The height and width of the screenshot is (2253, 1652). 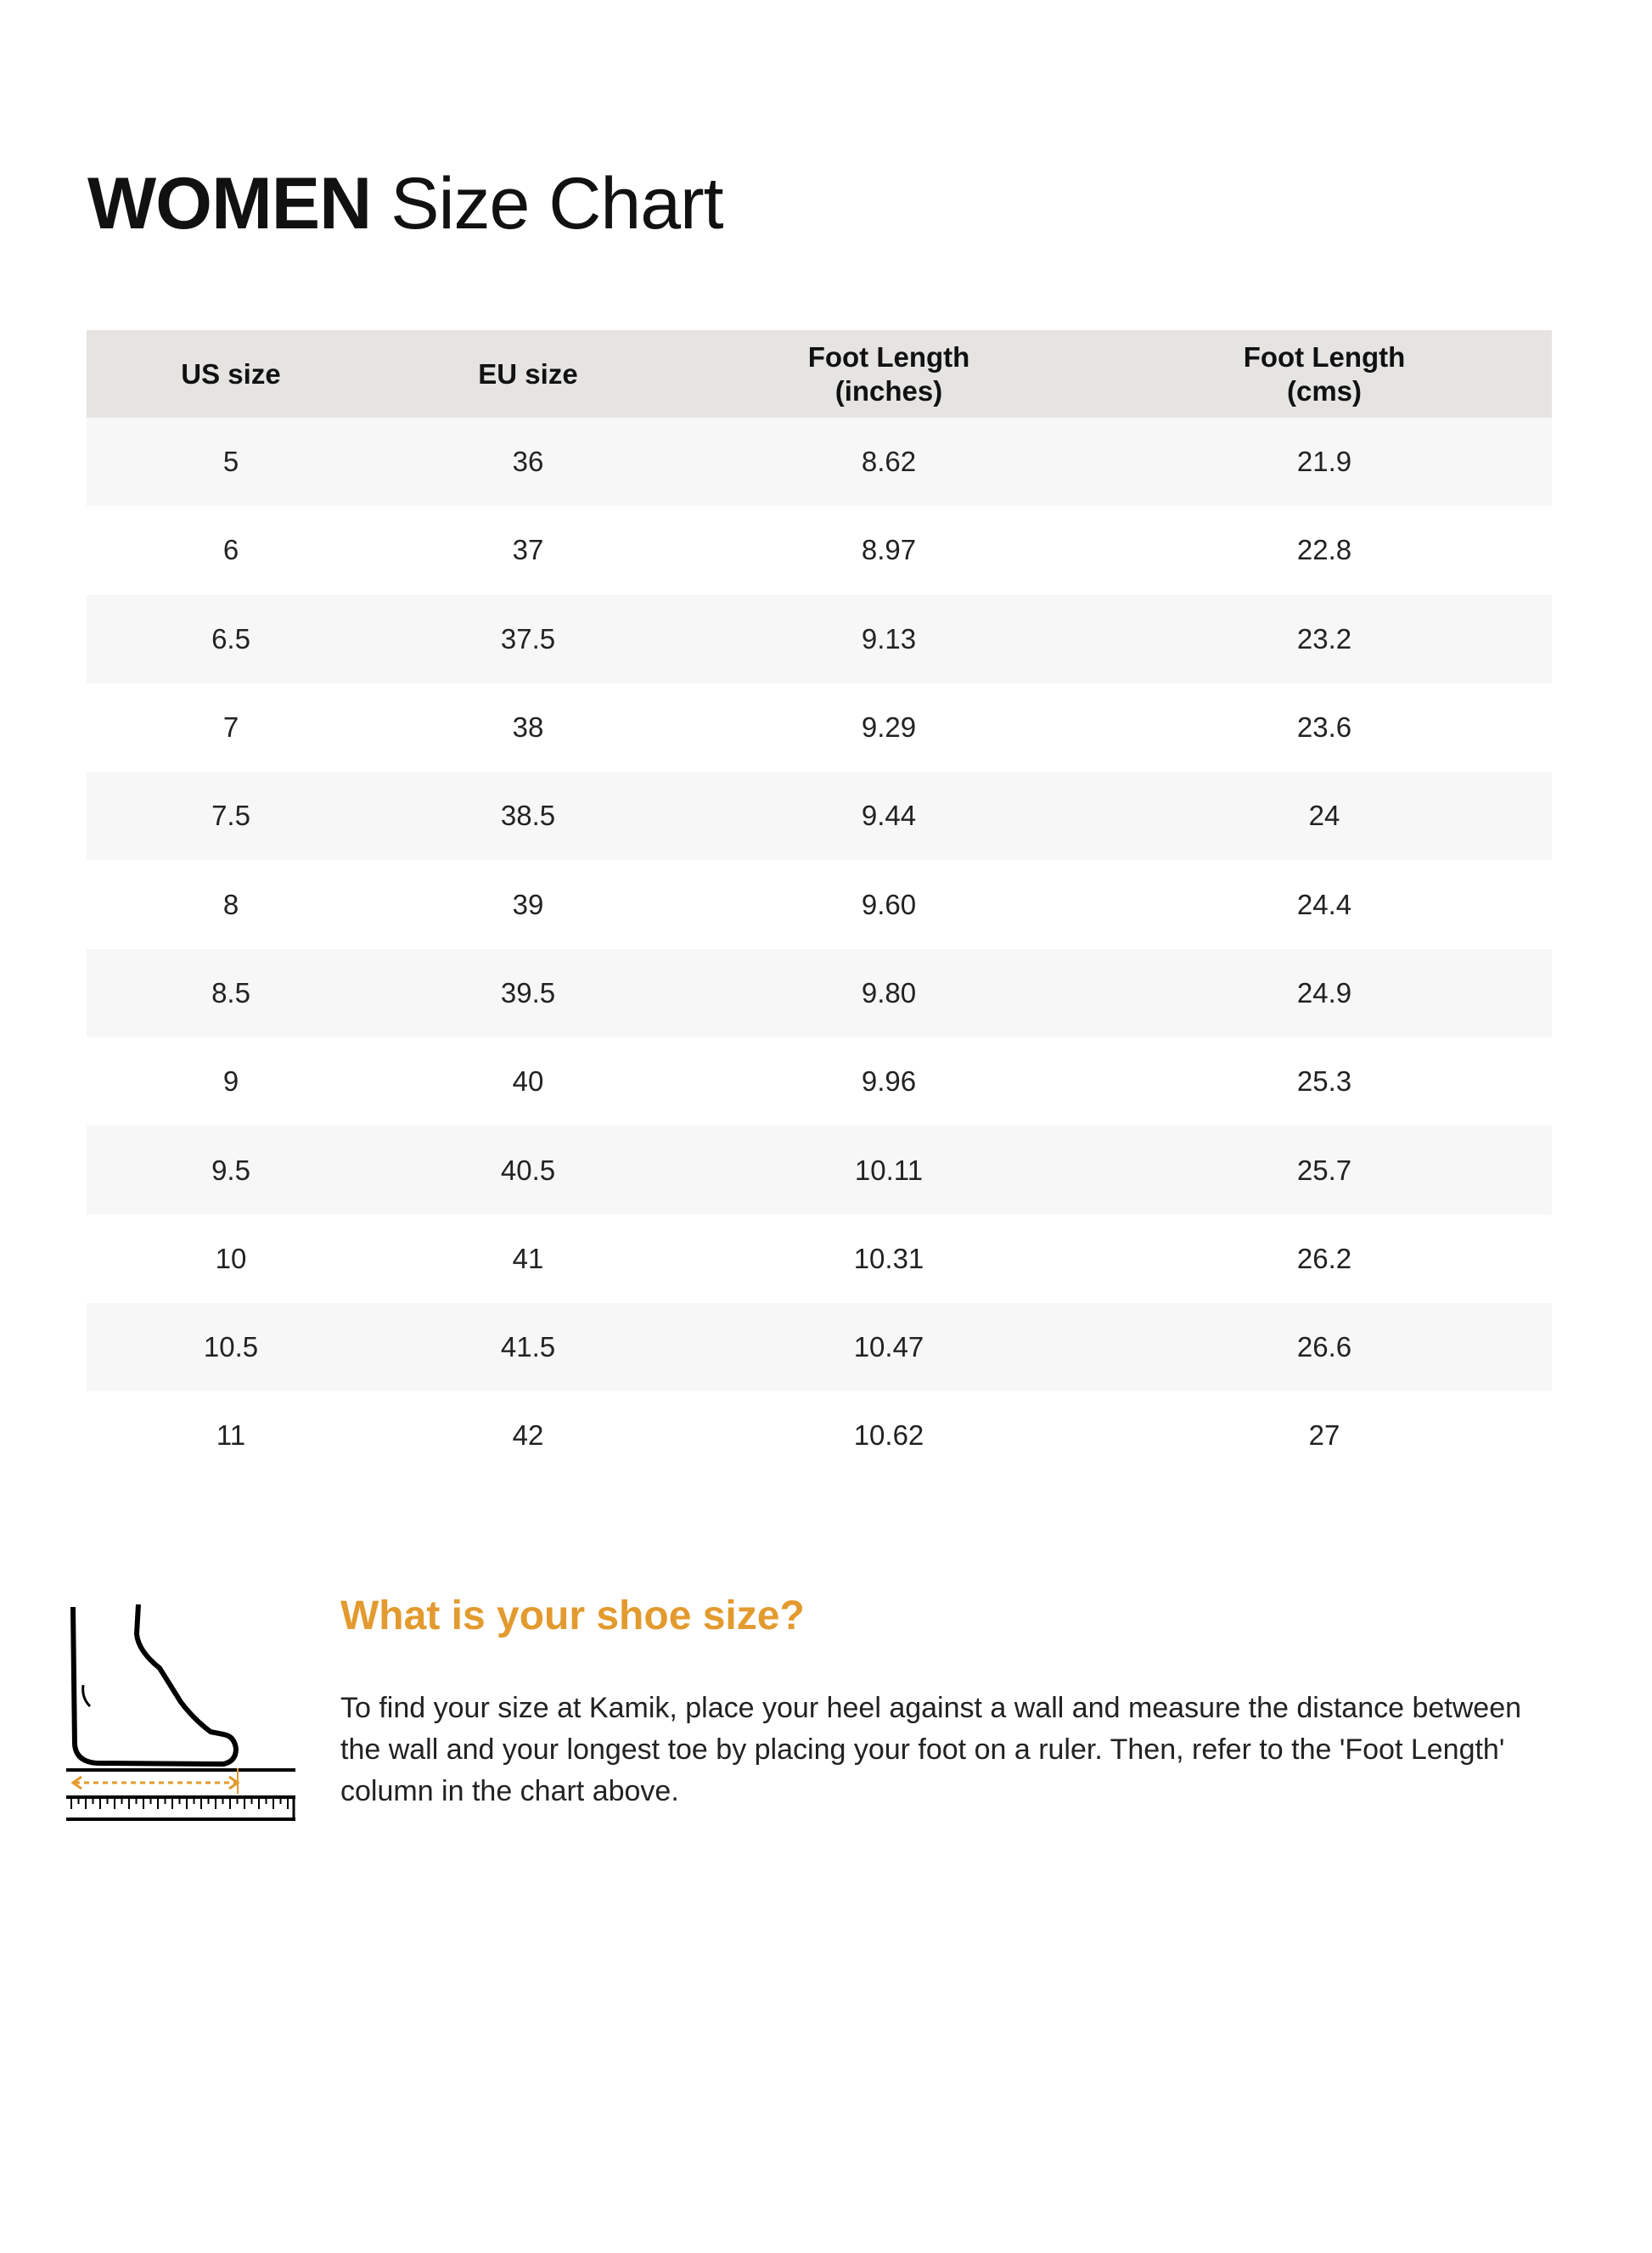 I want to click on column-header: Foot Length (inches), so click(x=889, y=374).